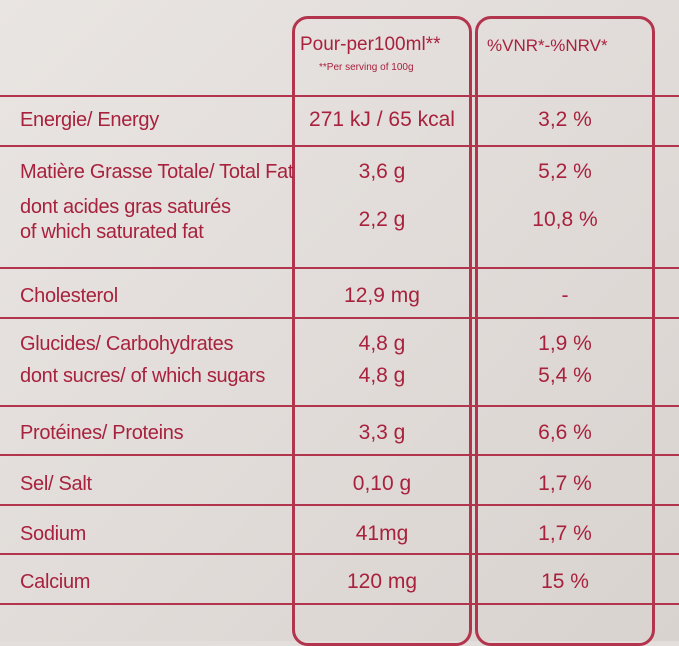  Describe the element at coordinates (382, 432) in the screenshot. I see `nutrient-value: 3,3 g` at that location.